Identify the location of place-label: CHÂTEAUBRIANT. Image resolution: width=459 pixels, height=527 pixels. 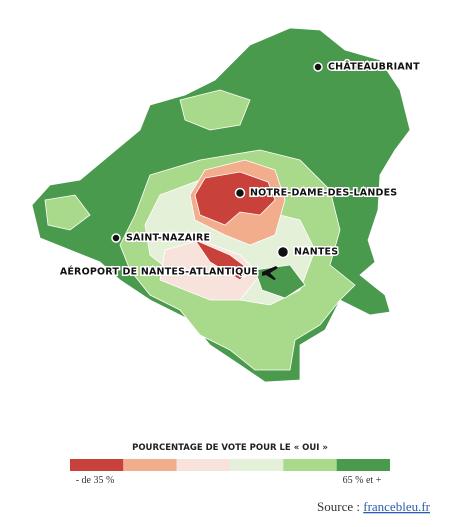
(374, 67).